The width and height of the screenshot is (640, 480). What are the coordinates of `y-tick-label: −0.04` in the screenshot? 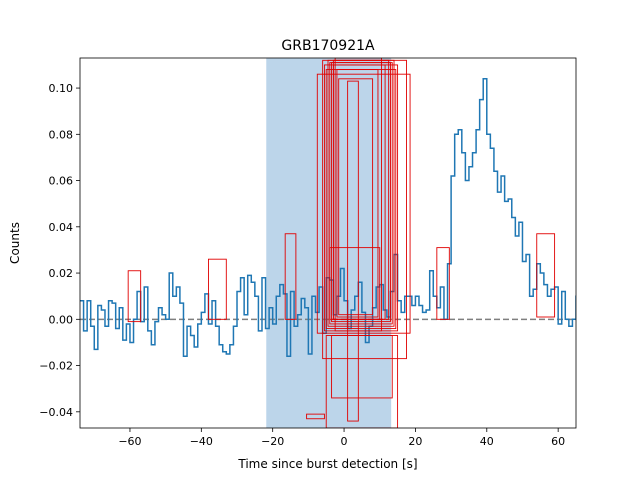 It's located at (56, 412).